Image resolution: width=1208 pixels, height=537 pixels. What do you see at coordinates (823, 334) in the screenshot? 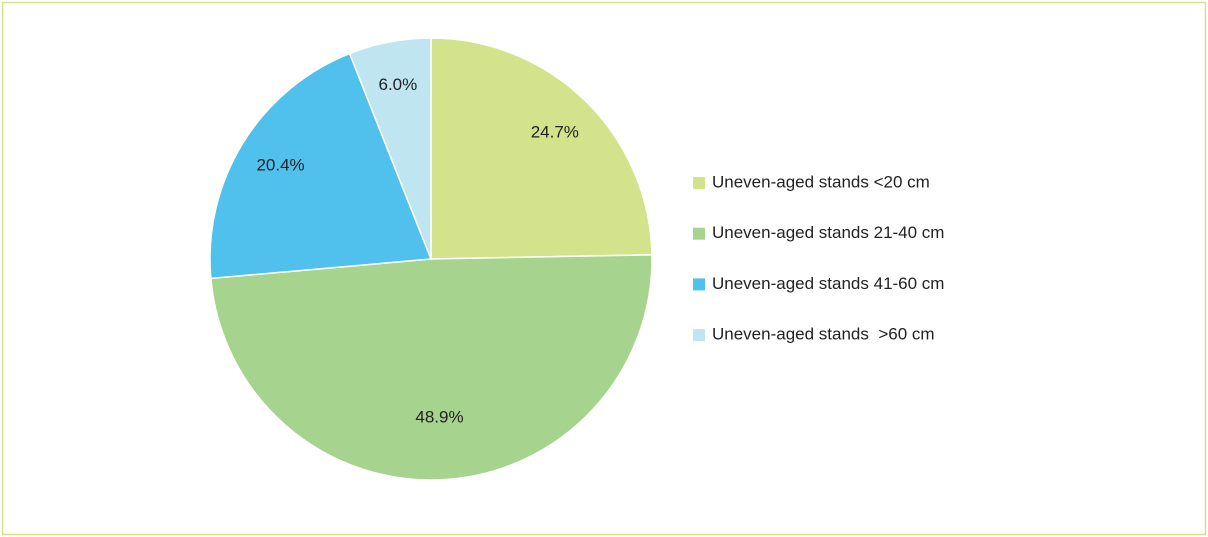
I see `legend-label: Uneven-aged stands >60 cm` at bounding box center [823, 334].